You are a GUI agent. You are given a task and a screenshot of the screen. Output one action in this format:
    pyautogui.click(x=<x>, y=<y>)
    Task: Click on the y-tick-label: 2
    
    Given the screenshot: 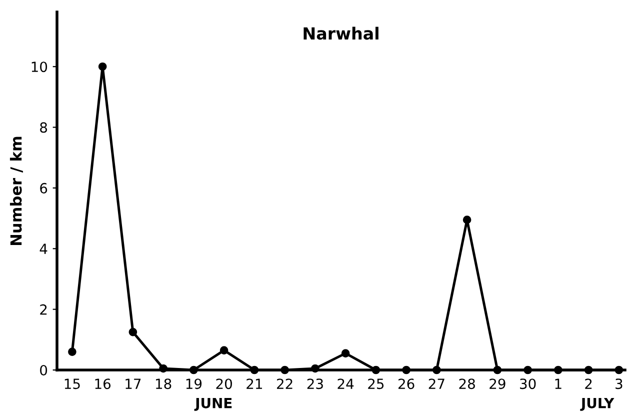 What is the action you would take?
    pyautogui.click(x=43, y=309)
    